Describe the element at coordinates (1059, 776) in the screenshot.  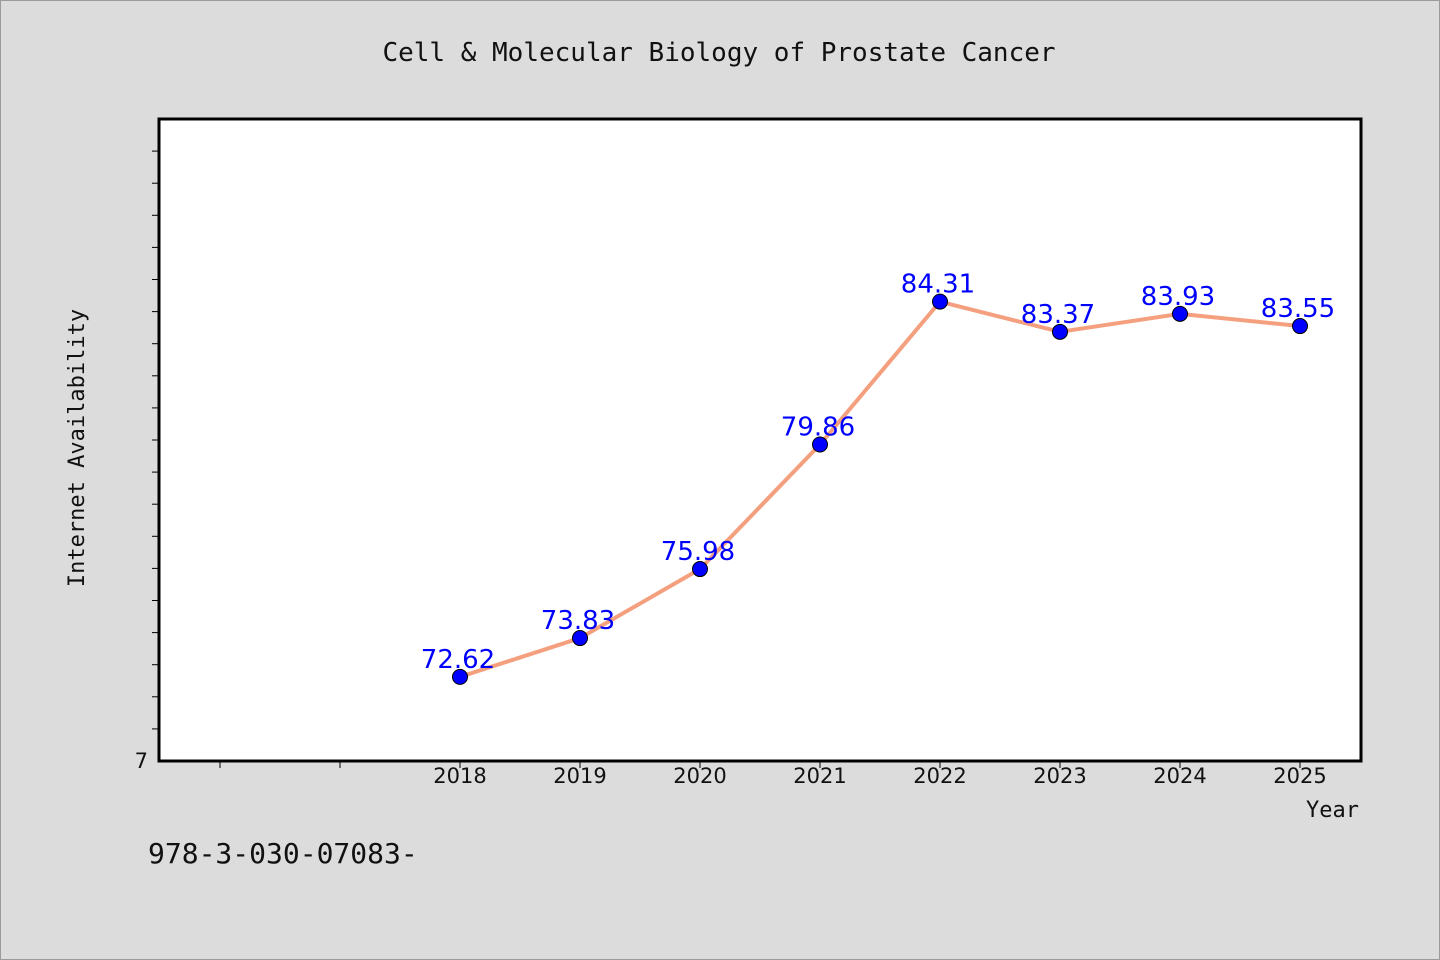
I see `x-tick-label: 2023` at that location.